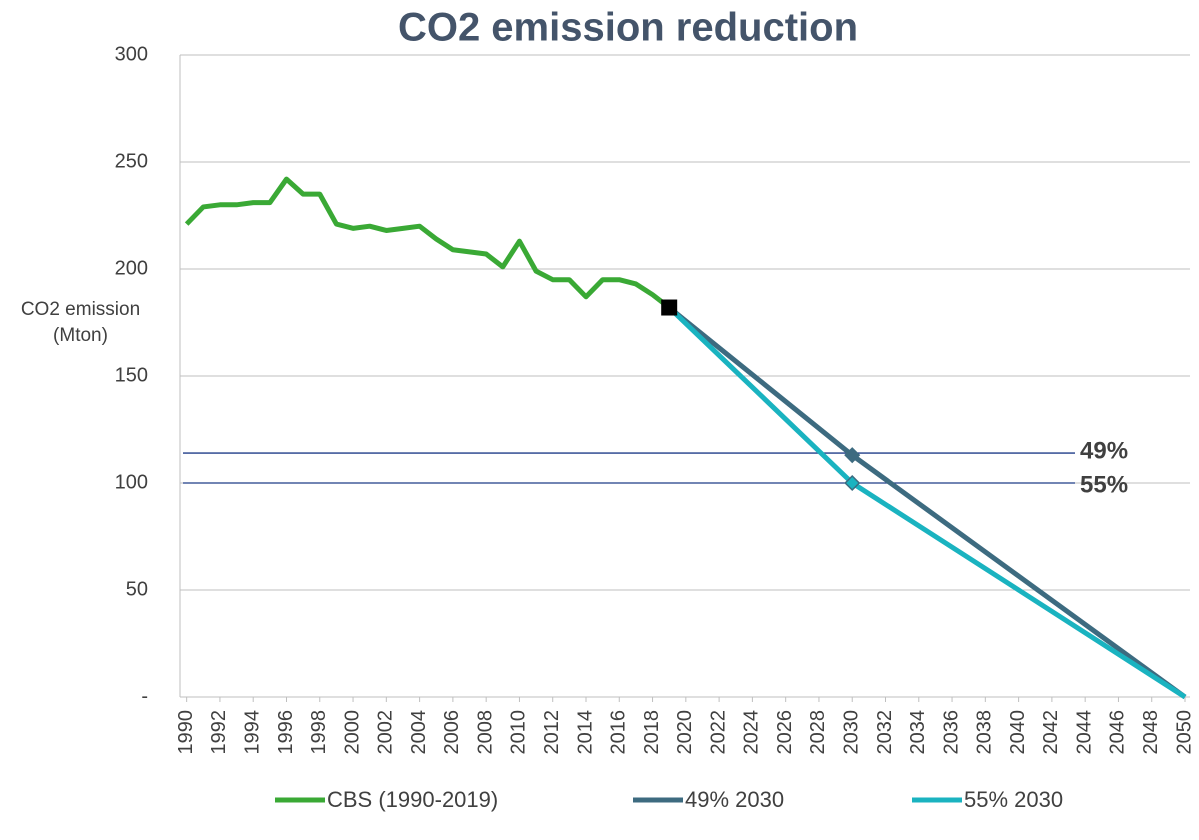 The image size is (1199, 840). What do you see at coordinates (352, 732) in the screenshot?
I see `x-tick-label: 2000` at bounding box center [352, 732].